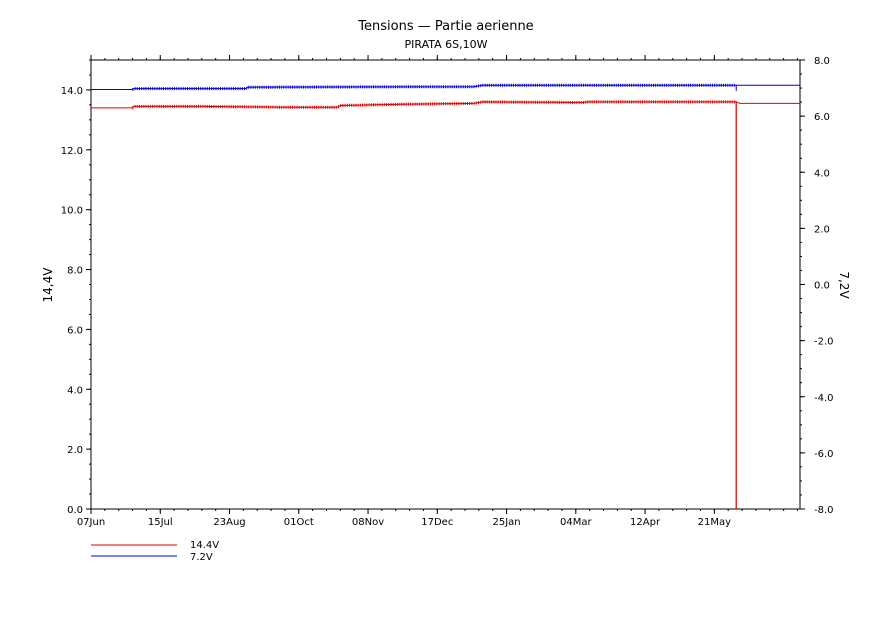 This screenshot has width=891, height=630. What do you see at coordinates (506, 522) in the screenshot?
I see `x-tick-label: 25Jan` at bounding box center [506, 522].